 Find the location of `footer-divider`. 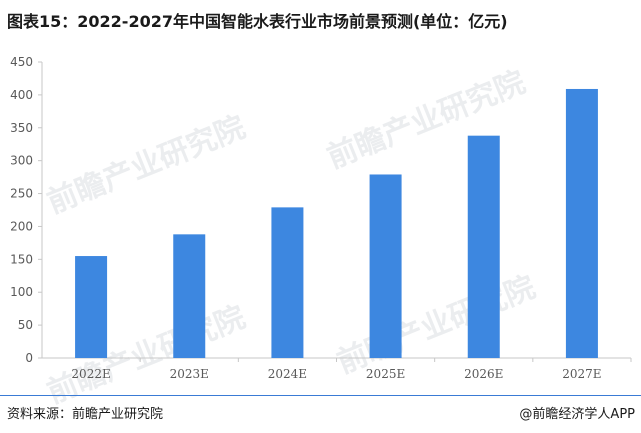

footer-divider is located at coordinates (320, 395).